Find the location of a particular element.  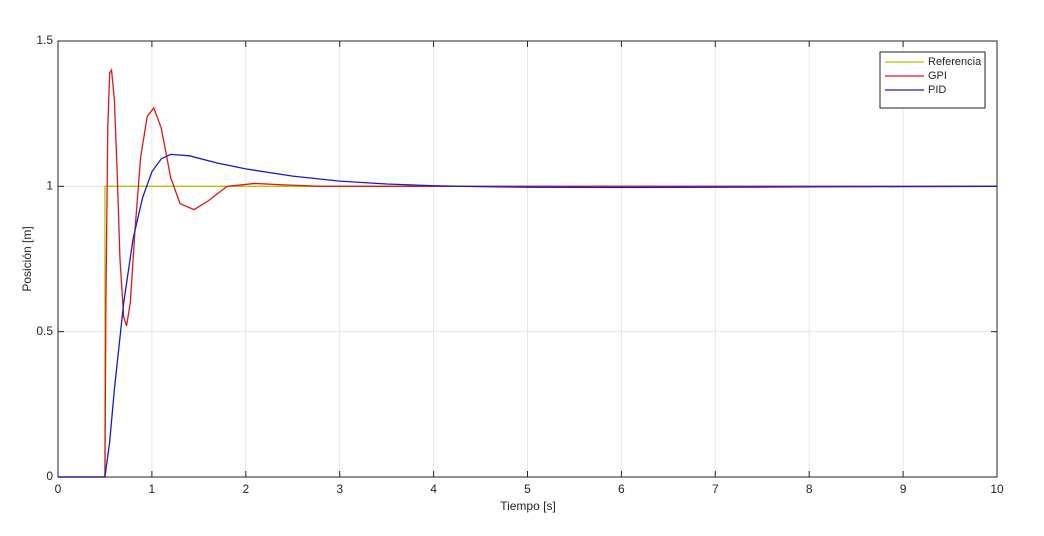

x-tick-label: 5 is located at coordinates (527, 489).